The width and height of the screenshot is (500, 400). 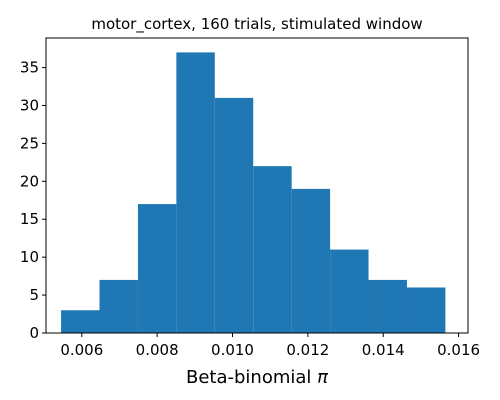 I want to click on x-tick-label: 0.006, so click(x=81, y=350).